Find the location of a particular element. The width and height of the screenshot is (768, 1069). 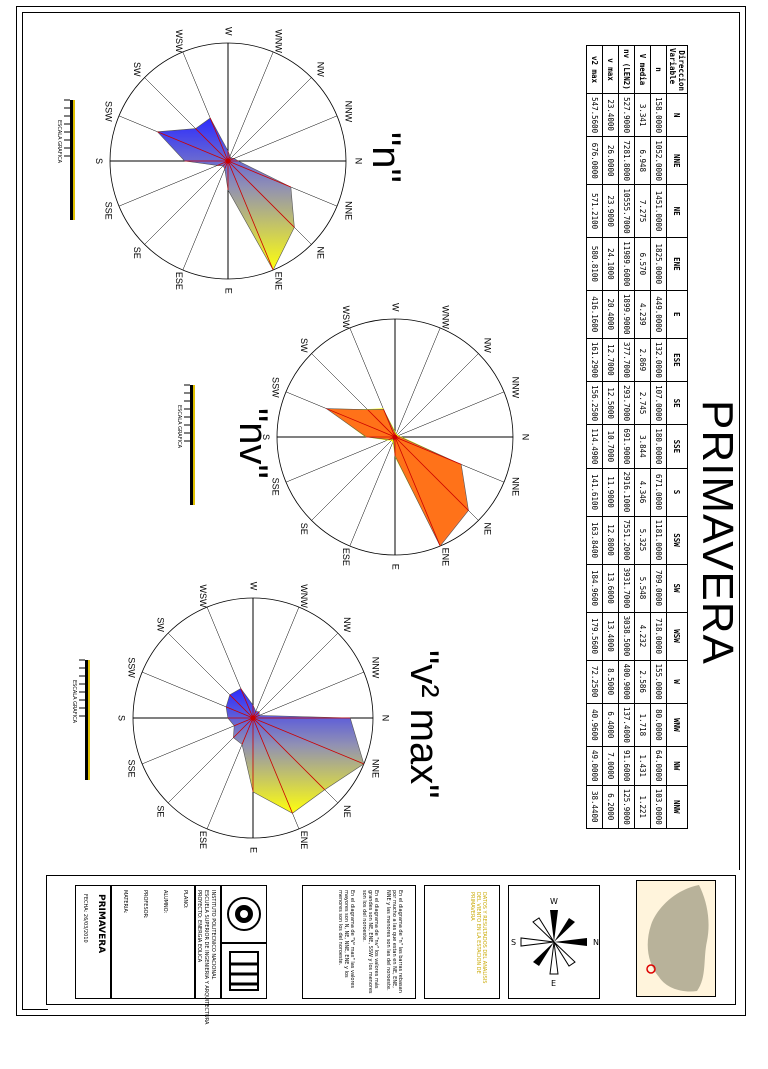

radar-center is located at coordinates (395, 437).